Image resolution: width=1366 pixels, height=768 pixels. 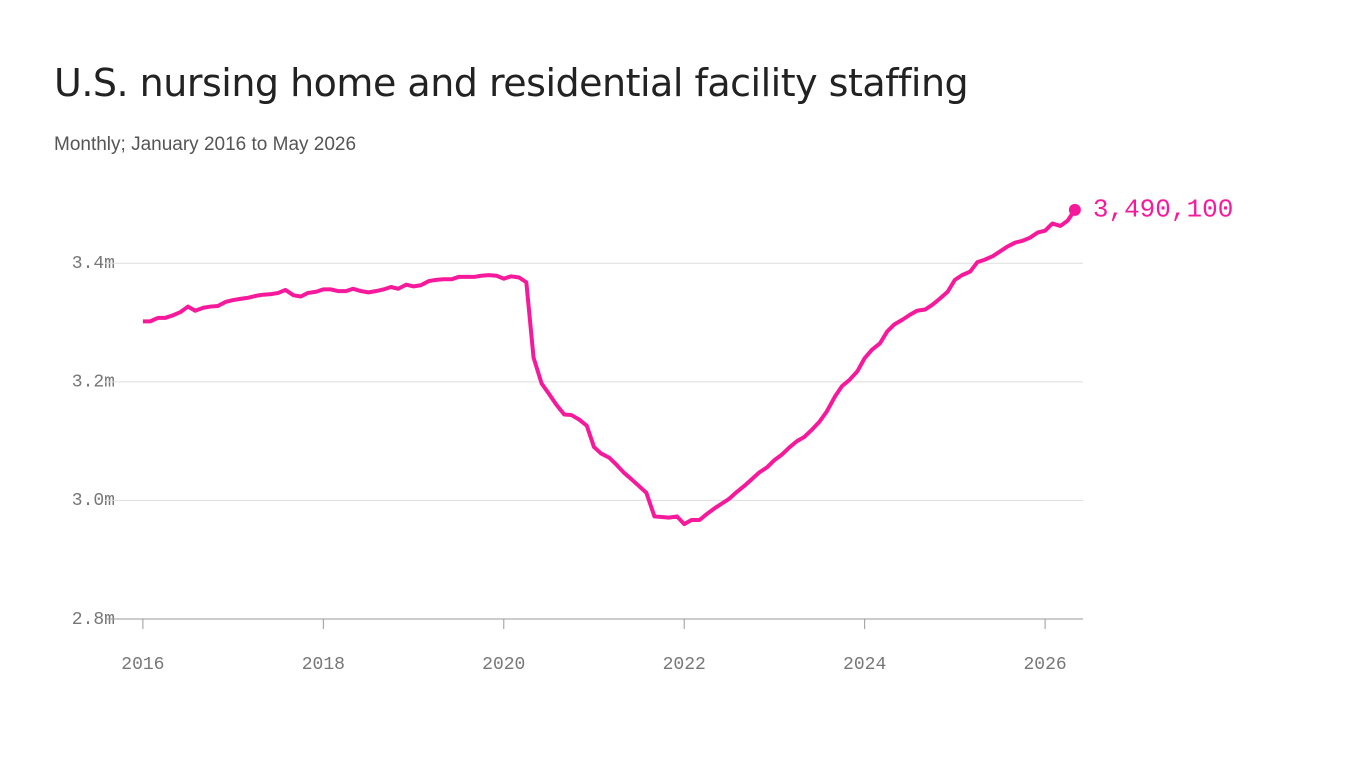 What do you see at coordinates (1074, 209) in the screenshot?
I see `end-point` at bounding box center [1074, 209].